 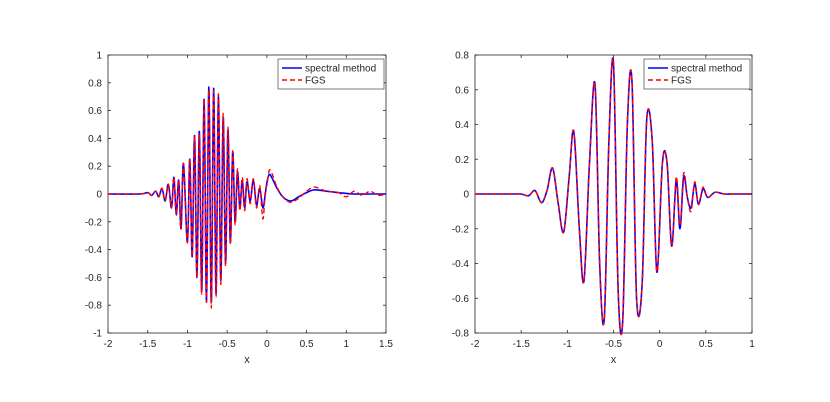 I want to click on left-x-tick-label: -0.5, so click(x=228, y=344).